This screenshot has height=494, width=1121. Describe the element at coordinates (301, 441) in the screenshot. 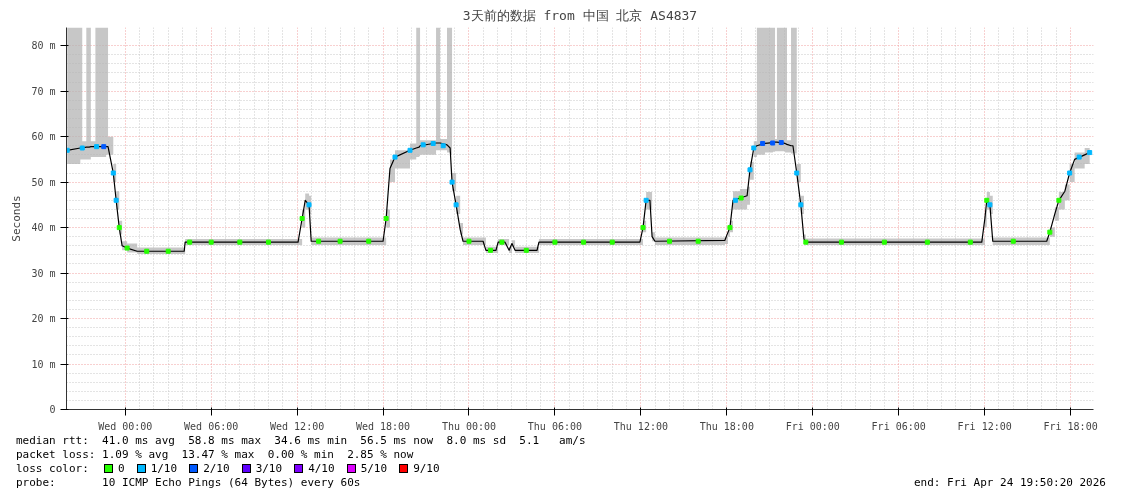

I see `text: median rtt: 41.0 ms avg 58.8 ms max 34.6 ms min 56.5 ms now 8.0 ms sd 5.1 am/s` at that location.